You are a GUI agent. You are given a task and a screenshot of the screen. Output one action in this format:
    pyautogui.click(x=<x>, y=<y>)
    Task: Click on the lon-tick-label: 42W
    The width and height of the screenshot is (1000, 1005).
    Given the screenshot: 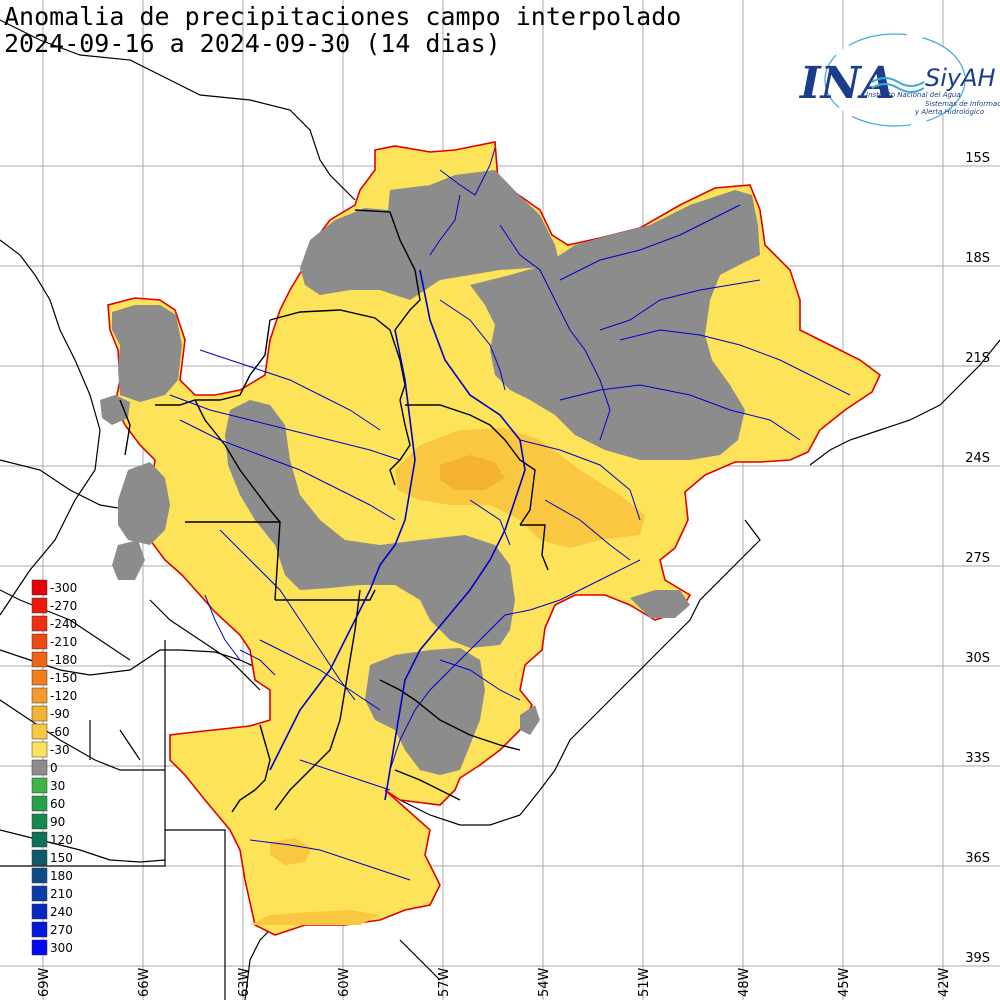 What is the action you would take?
    pyautogui.click(x=944, y=982)
    